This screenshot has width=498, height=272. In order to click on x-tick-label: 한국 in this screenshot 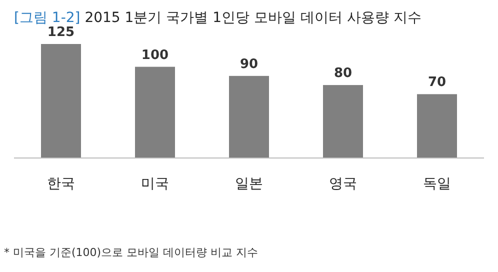, I will do `click(61, 184)`.